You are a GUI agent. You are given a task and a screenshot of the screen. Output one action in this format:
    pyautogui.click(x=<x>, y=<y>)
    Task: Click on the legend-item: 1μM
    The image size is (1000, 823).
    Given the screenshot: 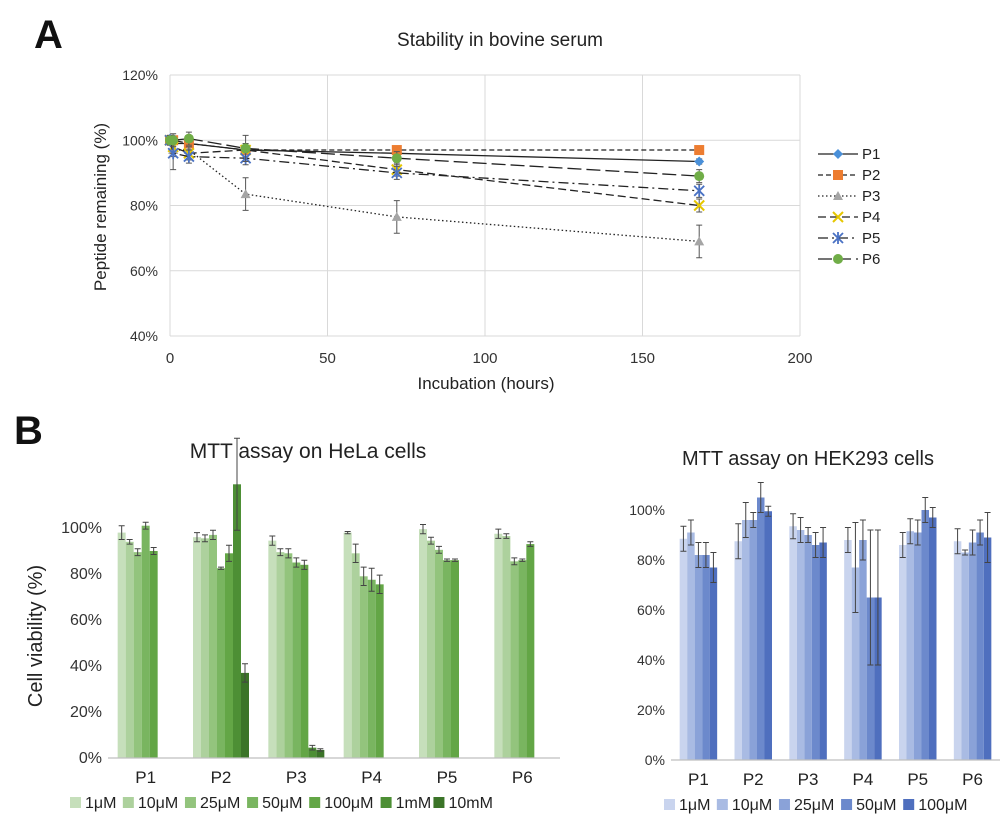 What is the action you would take?
    pyautogui.click(x=687, y=805)
    